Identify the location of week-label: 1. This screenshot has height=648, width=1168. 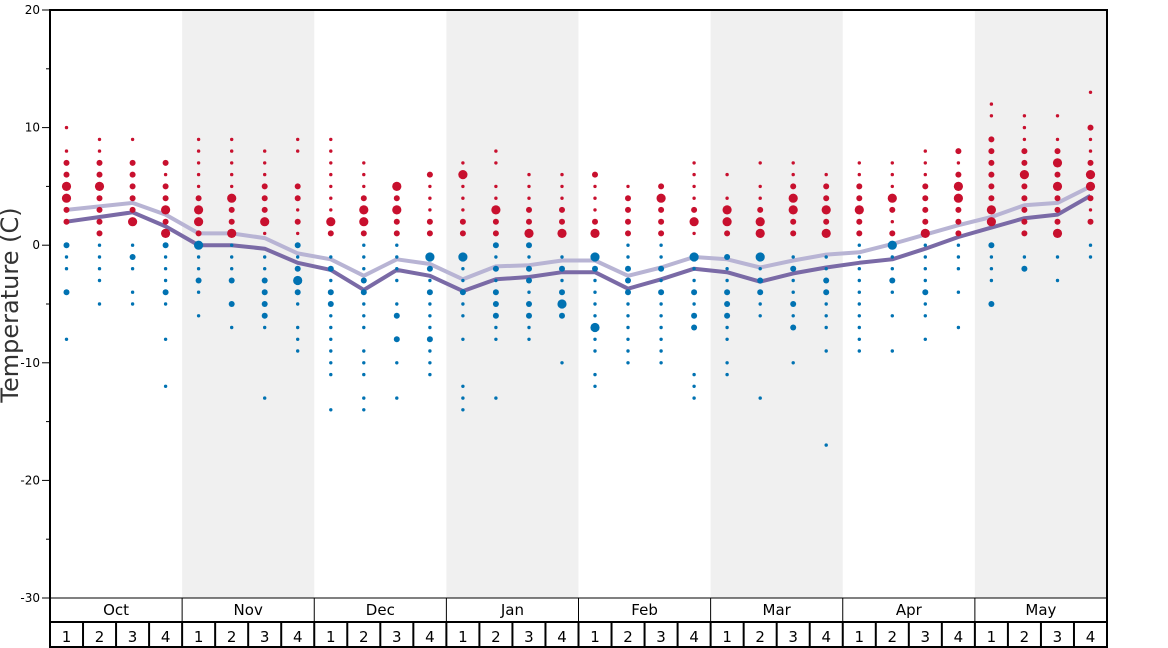
(463, 637).